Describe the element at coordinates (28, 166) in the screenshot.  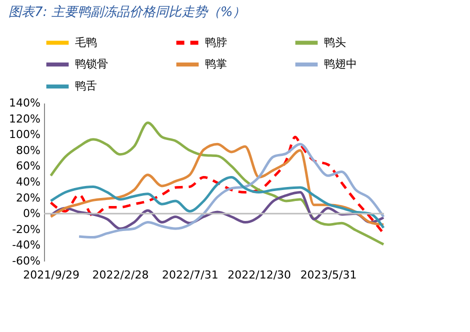
I see `y-tick-label: 60%` at that location.